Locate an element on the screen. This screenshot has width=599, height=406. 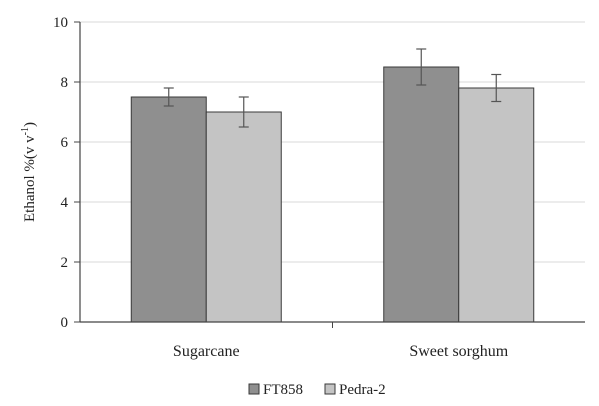
y-tick-label: 4 is located at coordinates (65, 203).